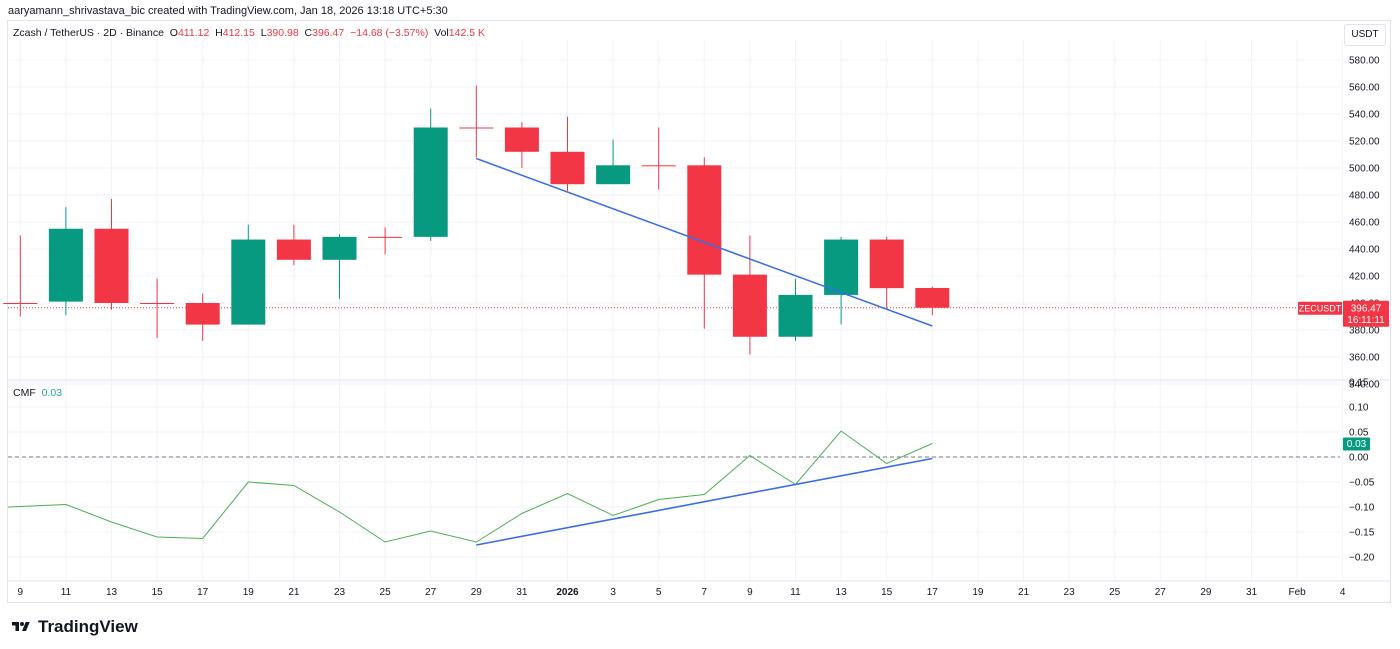 The height and width of the screenshot is (649, 1400). Describe the element at coordinates (1364, 331) in the screenshot. I see `price-tick-label: 380.00` at that location.